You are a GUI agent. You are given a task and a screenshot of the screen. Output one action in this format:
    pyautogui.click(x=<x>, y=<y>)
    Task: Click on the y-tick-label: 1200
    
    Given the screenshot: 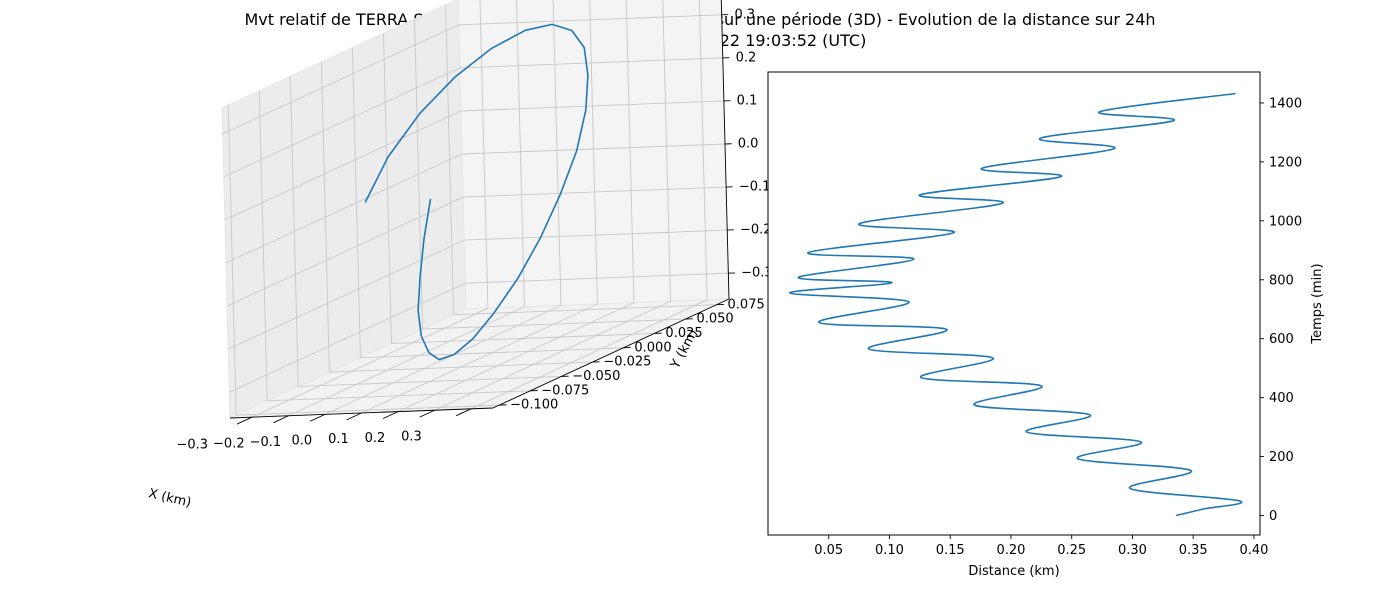 What is the action you would take?
    pyautogui.click(x=1285, y=162)
    